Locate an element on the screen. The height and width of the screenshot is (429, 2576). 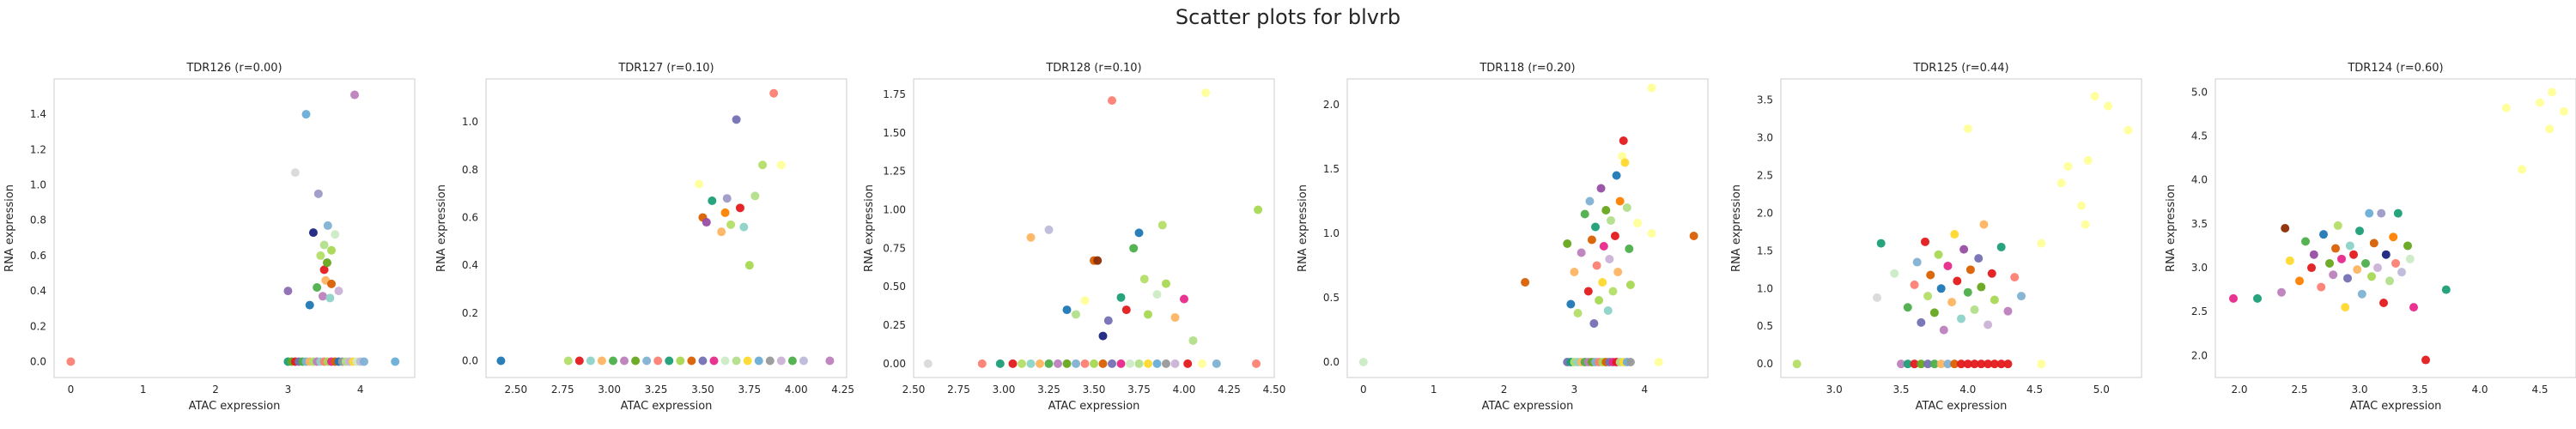
y-tick-label: 3.0 is located at coordinates (2200, 268).